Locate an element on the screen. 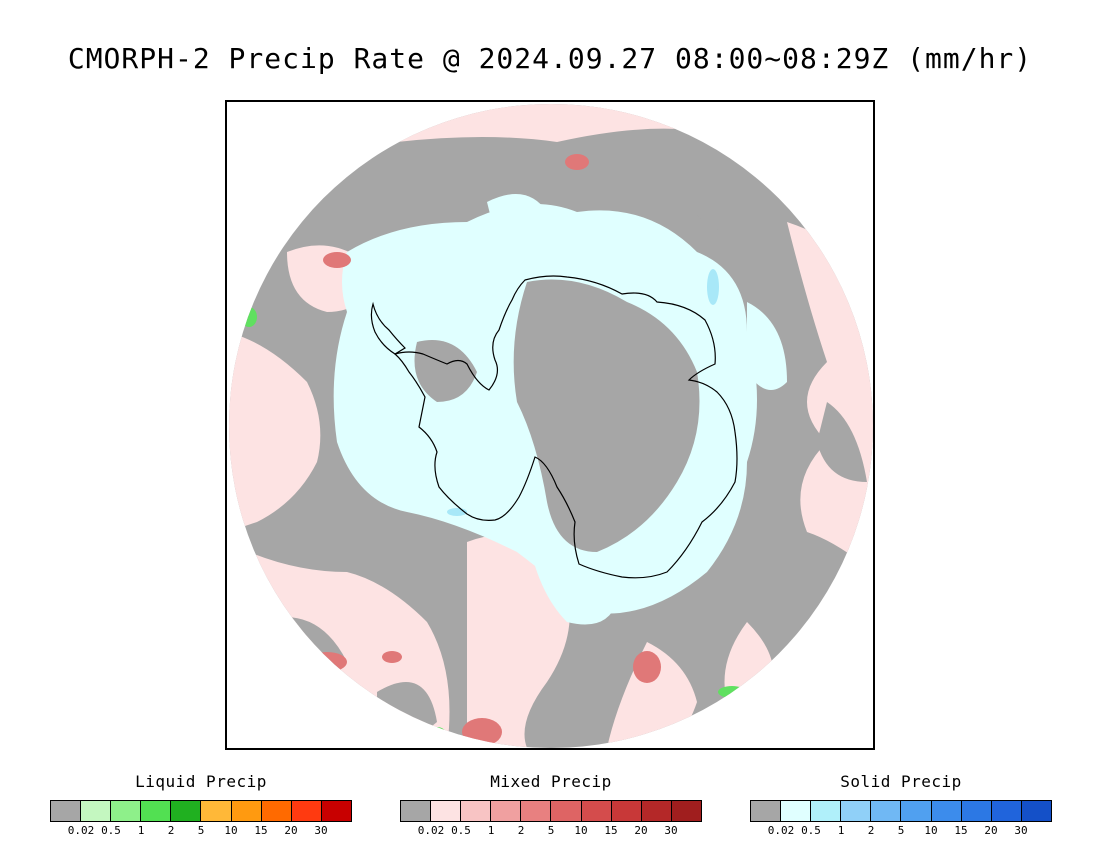 The image size is (1100, 850). antarctica-coastline is located at coordinates (565, 427).